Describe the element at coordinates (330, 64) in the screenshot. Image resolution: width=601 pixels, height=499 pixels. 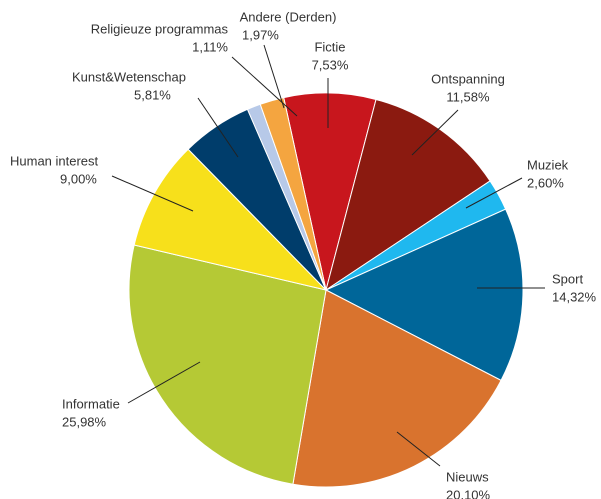
I see `slice-value: 7,53%` at that location.